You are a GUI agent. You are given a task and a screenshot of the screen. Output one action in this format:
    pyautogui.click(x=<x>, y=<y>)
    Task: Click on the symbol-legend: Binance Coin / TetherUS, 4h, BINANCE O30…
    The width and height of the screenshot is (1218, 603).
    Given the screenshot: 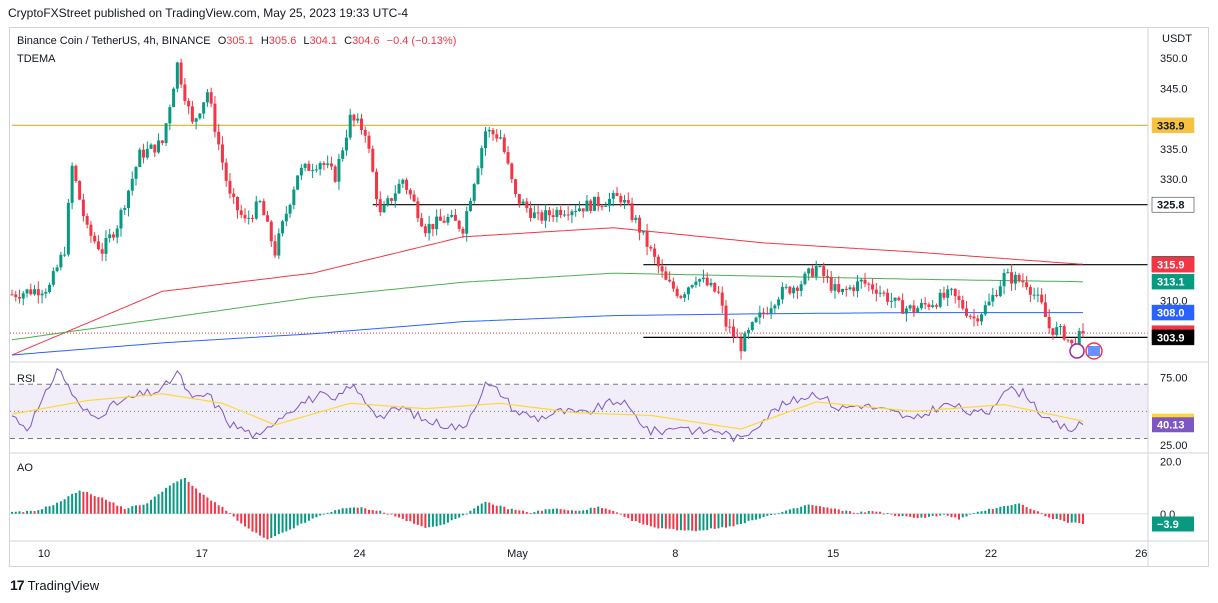 What is the action you would take?
    pyautogui.click(x=236, y=41)
    